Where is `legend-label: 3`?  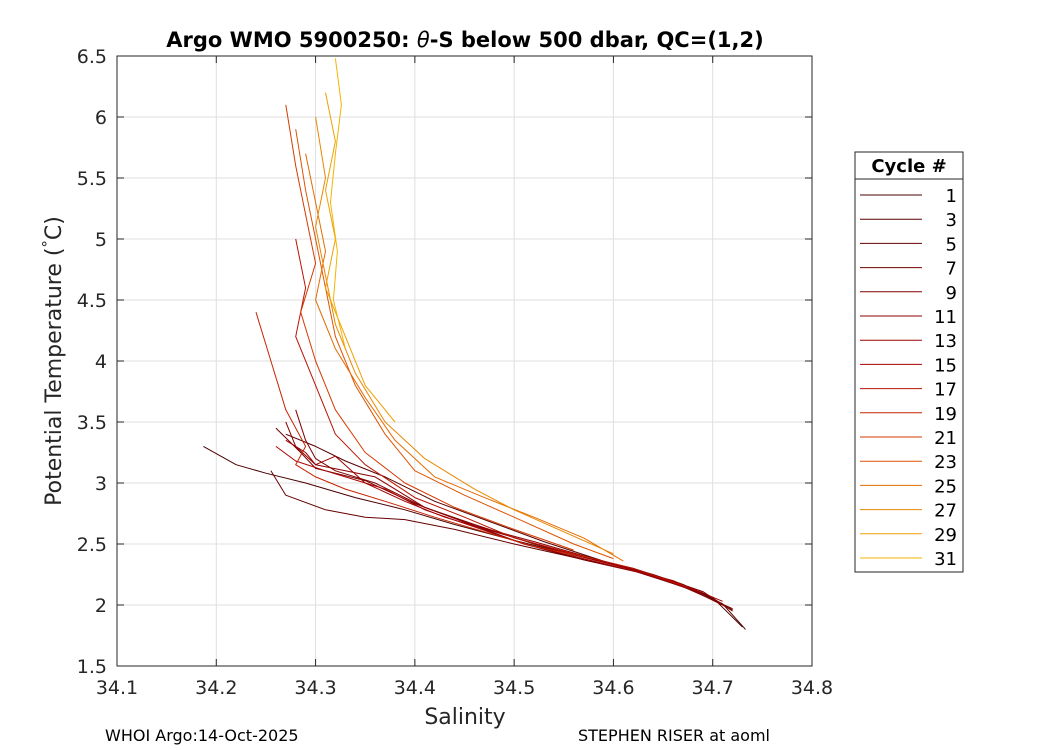
legend-label: 3 is located at coordinates (951, 220).